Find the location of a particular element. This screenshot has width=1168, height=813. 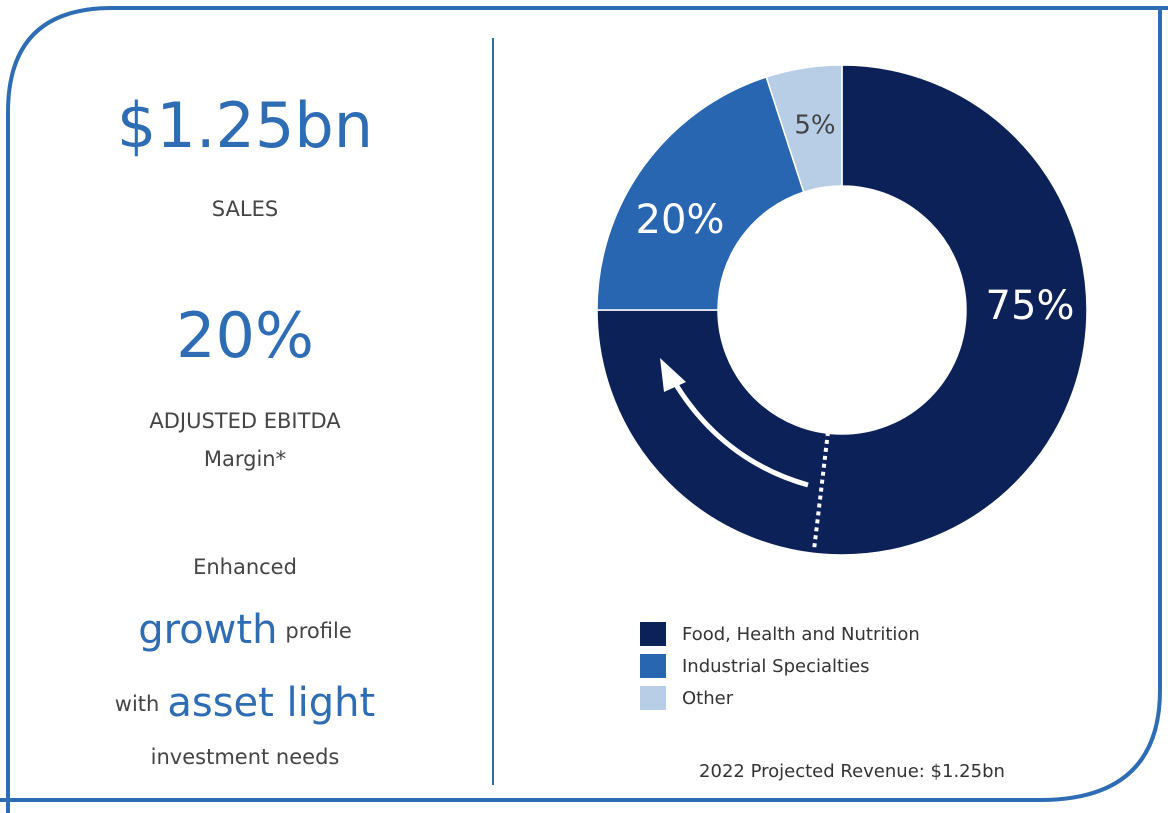

footnote: 2022 Projected Revenue: $1.25bn is located at coordinates (852, 771).